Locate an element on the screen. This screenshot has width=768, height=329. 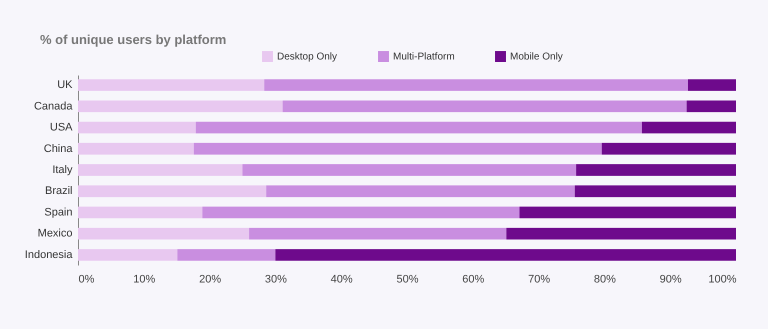
y-tick-label: China is located at coordinates (59, 148).